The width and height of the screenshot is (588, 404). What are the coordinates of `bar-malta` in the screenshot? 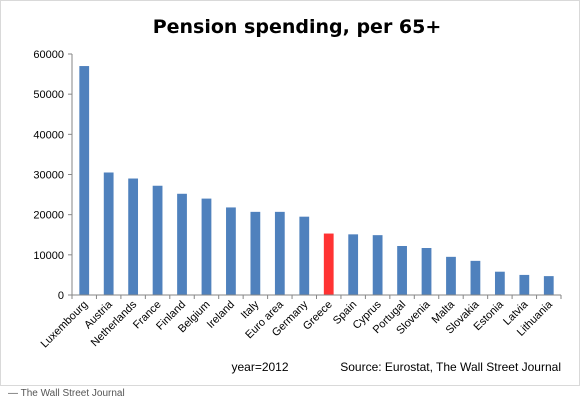 It's located at (451, 275).